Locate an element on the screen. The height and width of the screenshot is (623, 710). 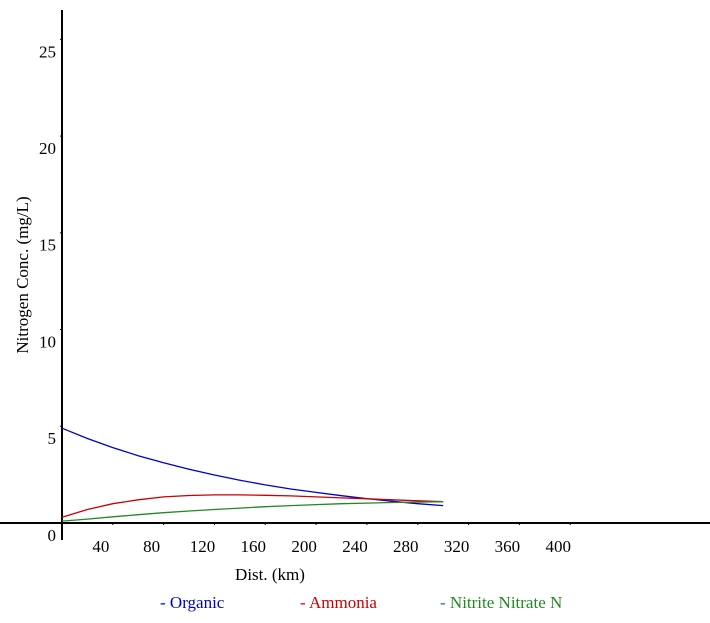
legend-entry: - Ammonia is located at coordinates (338, 602).